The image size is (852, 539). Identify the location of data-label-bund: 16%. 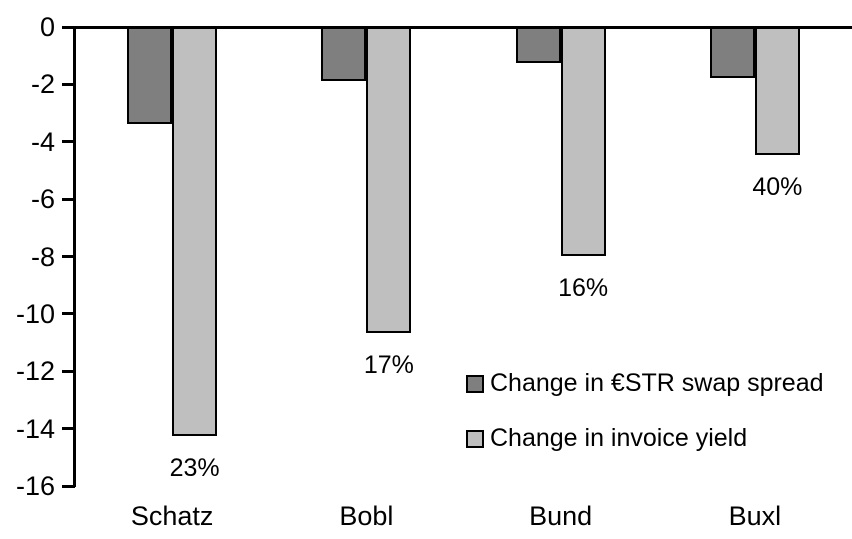
(583, 287).